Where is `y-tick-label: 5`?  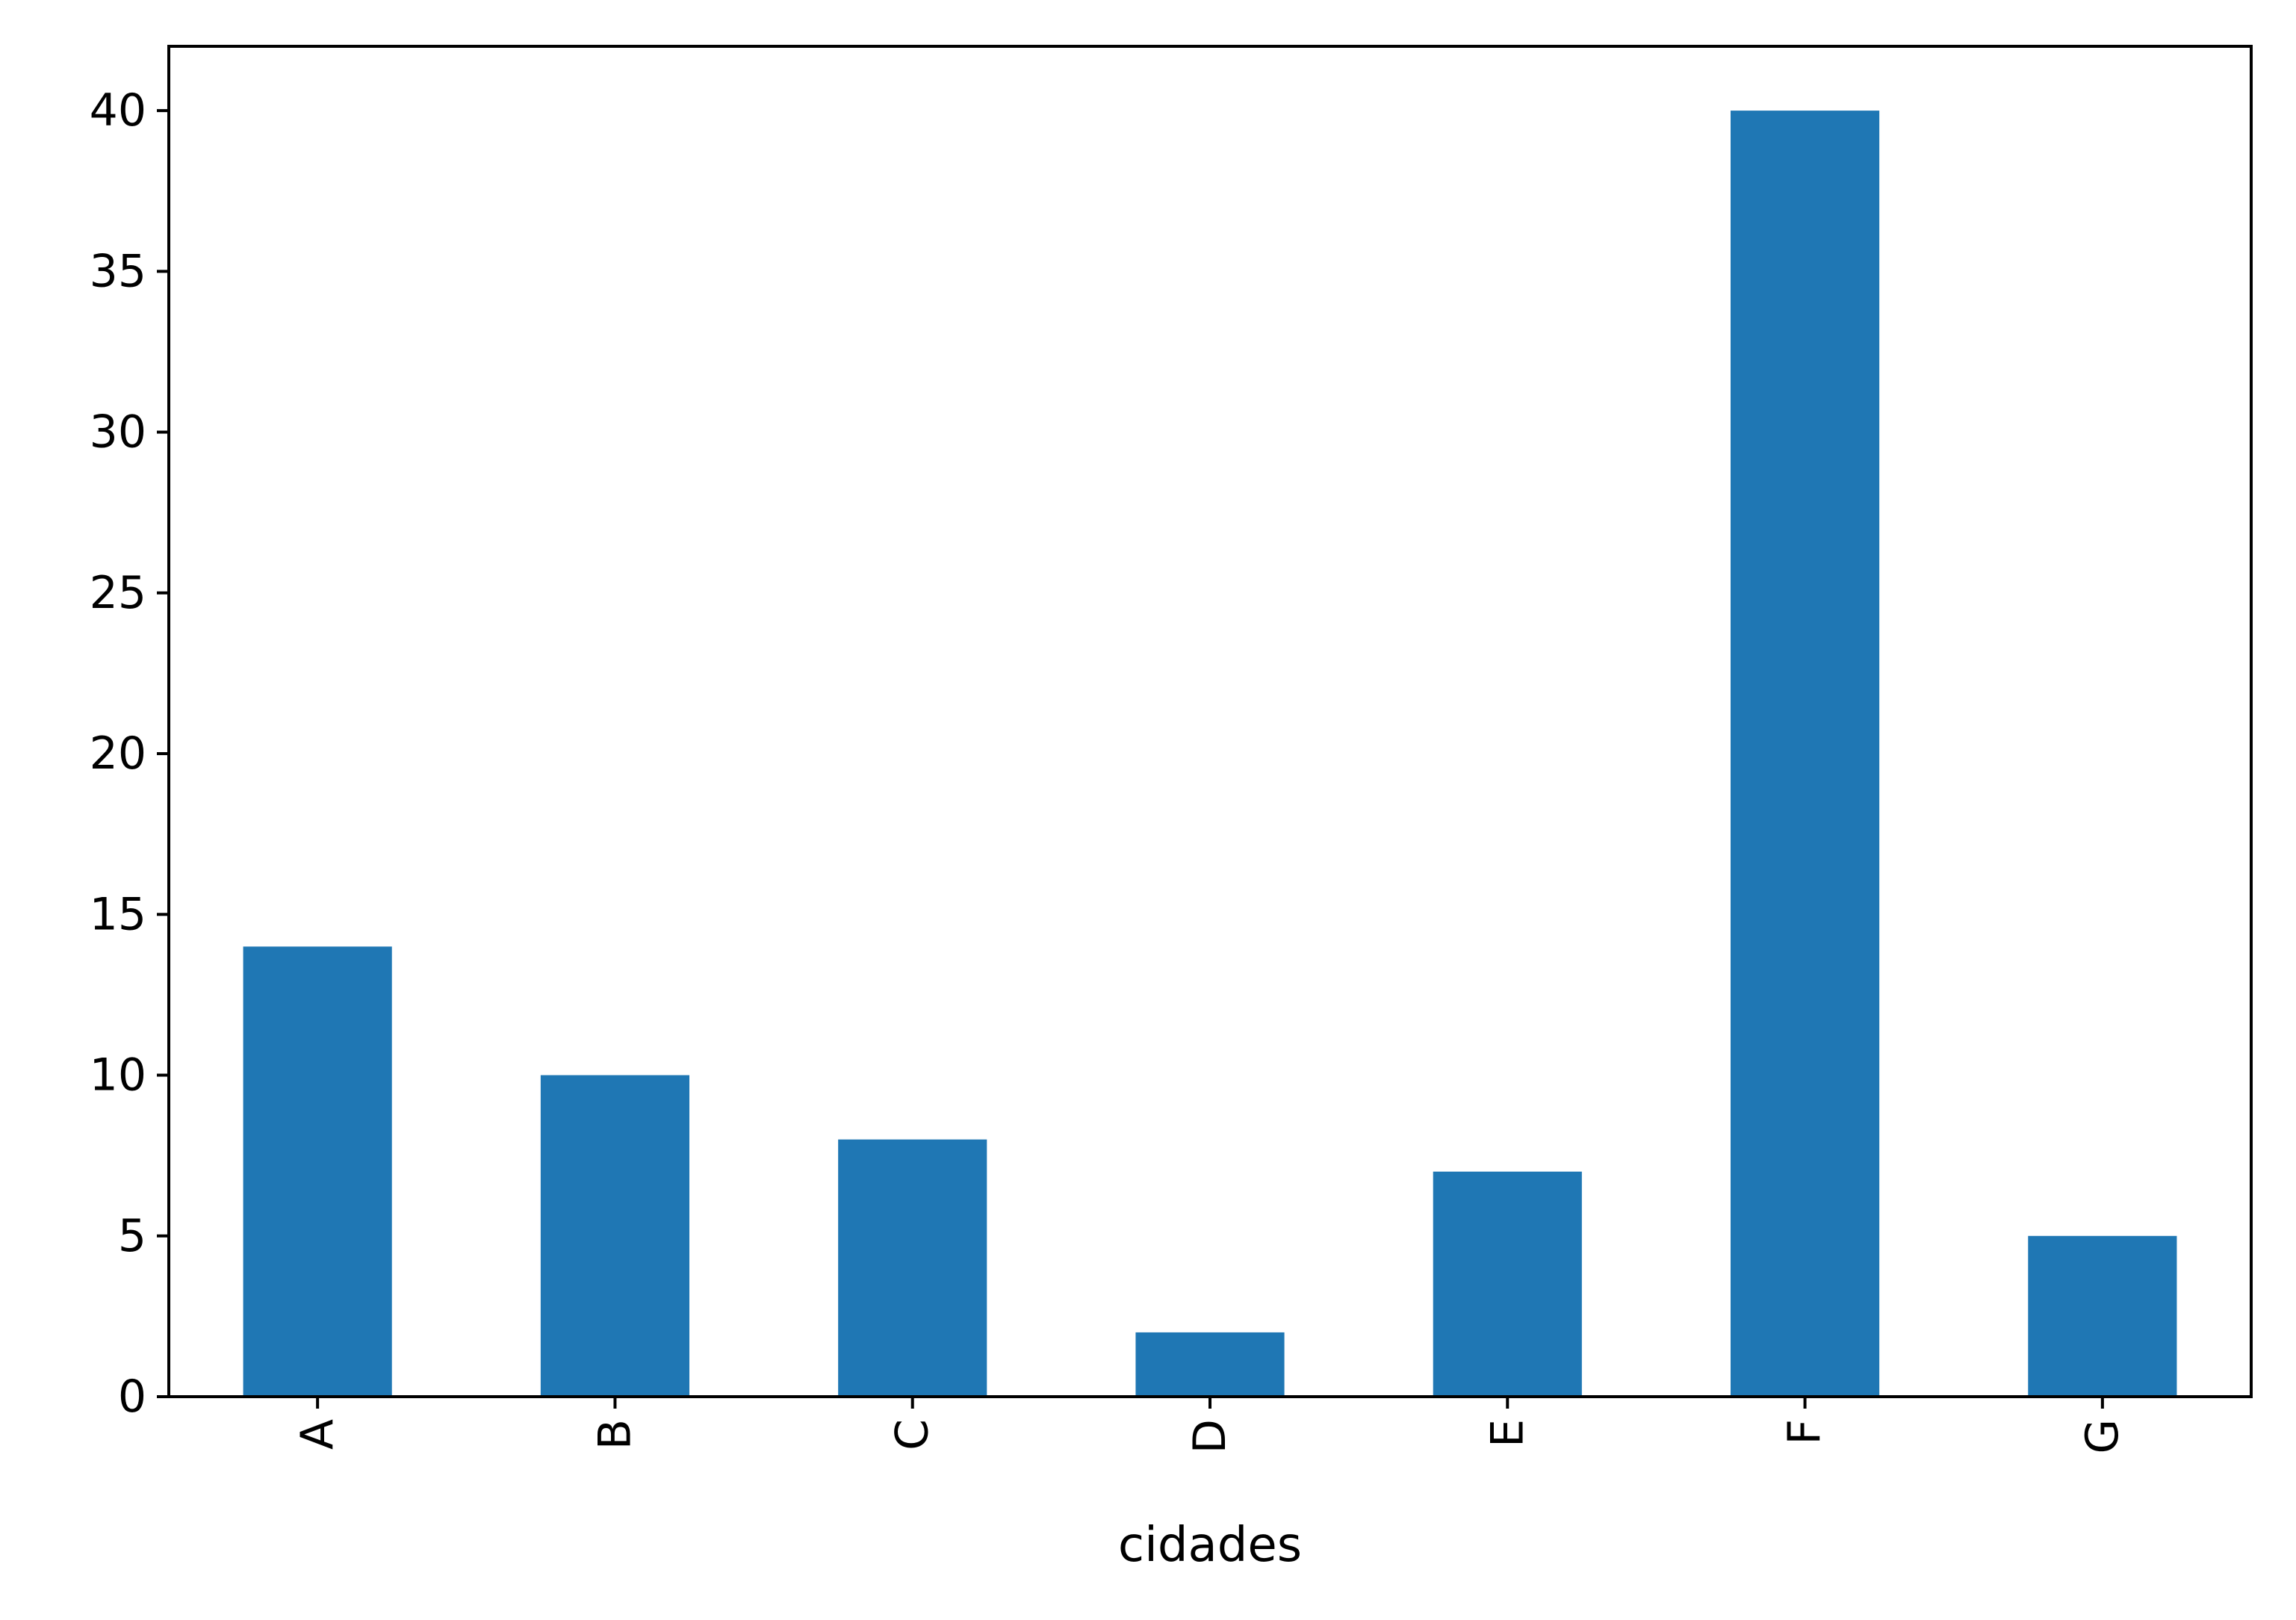 y-tick-label: 5 is located at coordinates (132, 1236).